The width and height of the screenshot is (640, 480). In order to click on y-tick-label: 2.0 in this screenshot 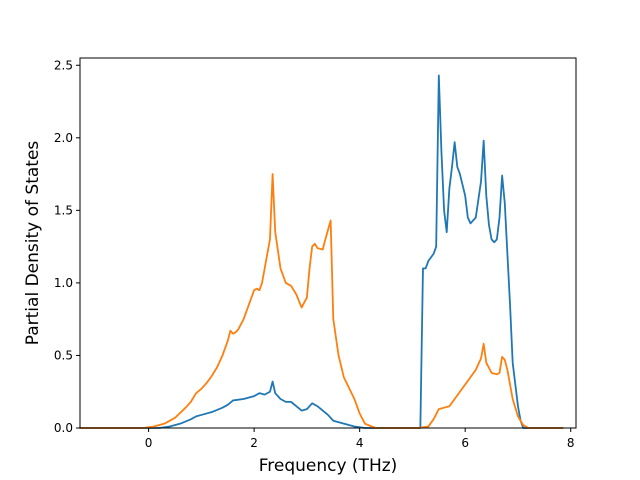, I will do `click(63, 138)`.